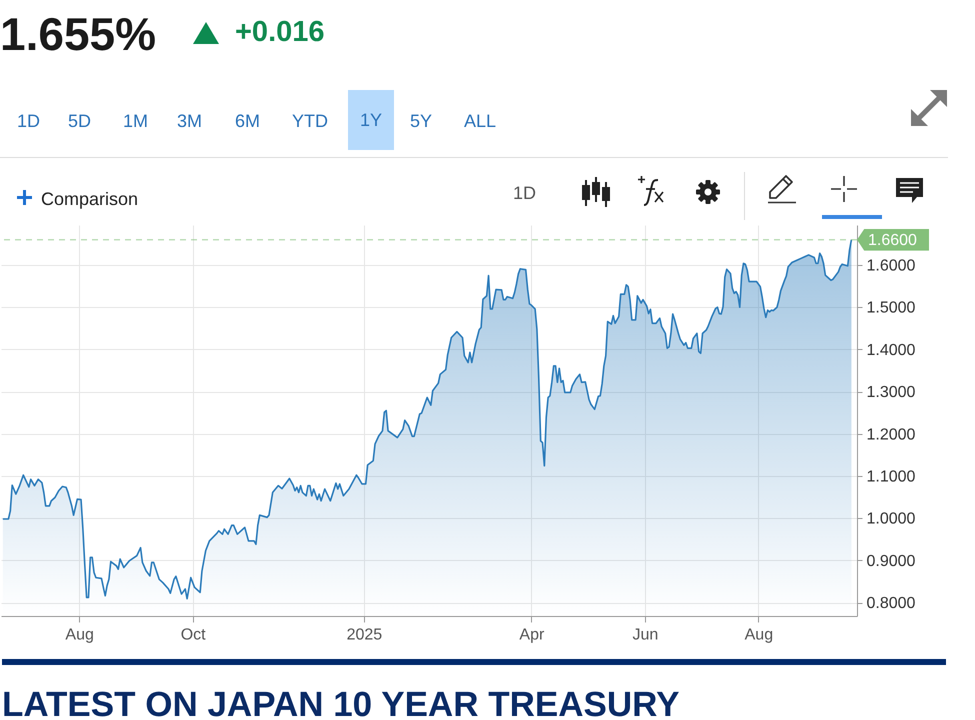  Describe the element at coordinates (371, 120) in the screenshot. I see `range-button: 1Y` at that location.